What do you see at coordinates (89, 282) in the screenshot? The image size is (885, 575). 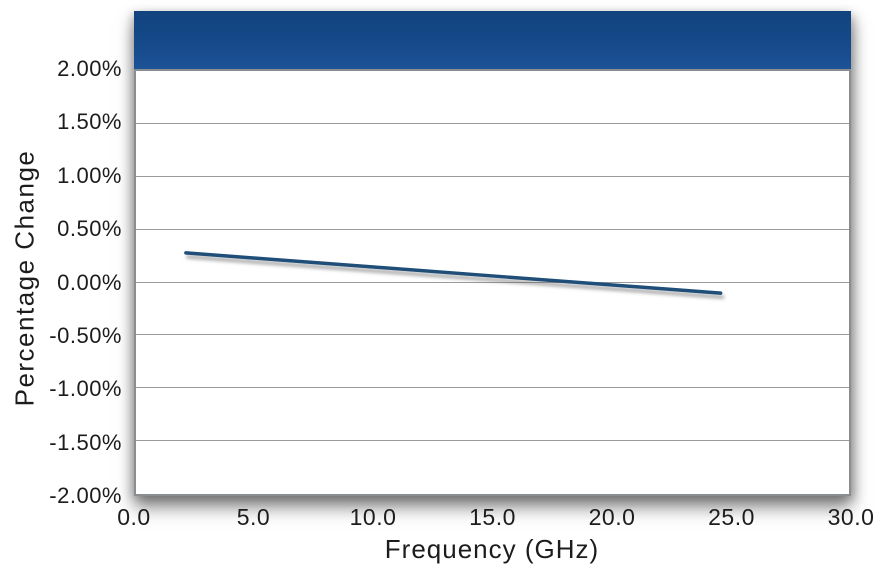 I see `y-tick-label: 0.00%` at bounding box center [89, 282].